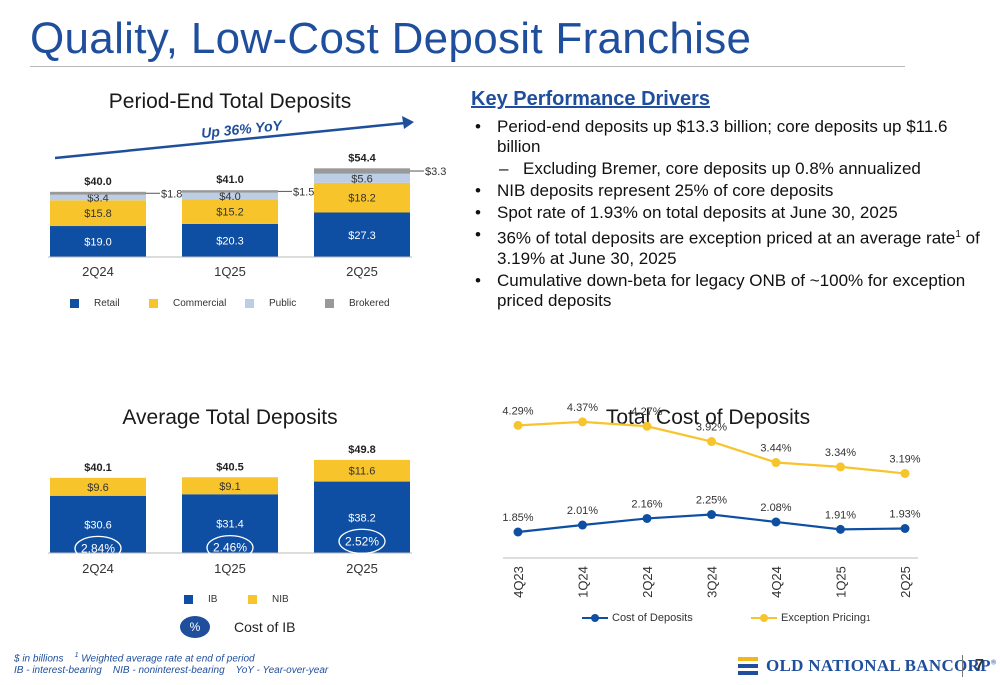 This screenshot has width=1000, height=685. I want to click on data-label: 2.16%, so click(646, 504).